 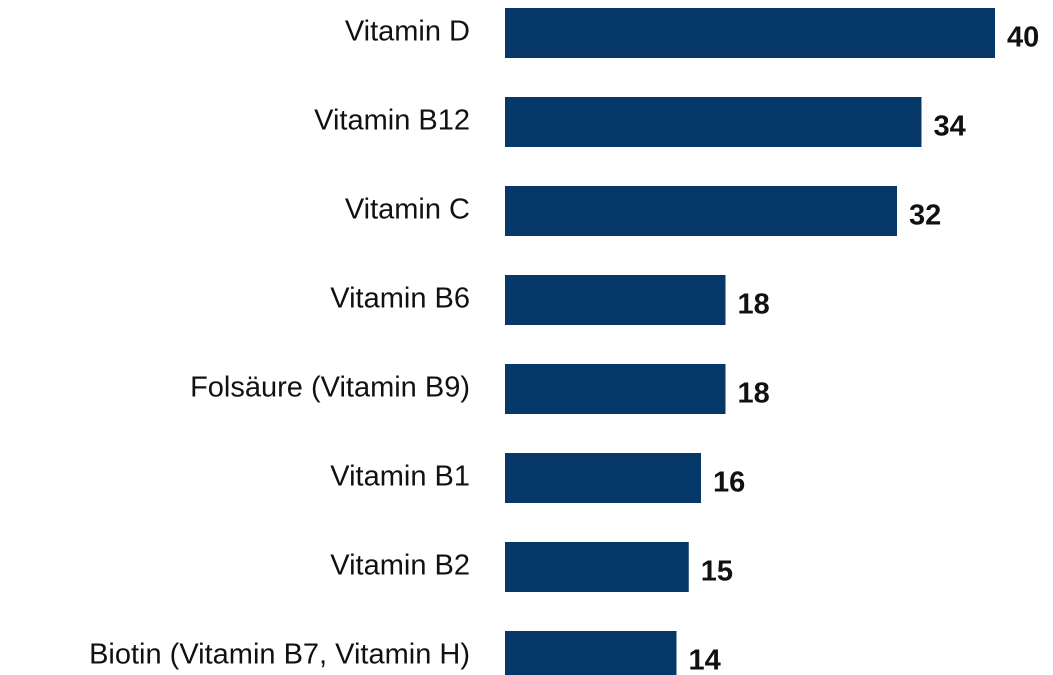 What do you see at coordinates (950, 127) in the screenshot?
I see `value-label: 34` at bounding box center [950, 127].